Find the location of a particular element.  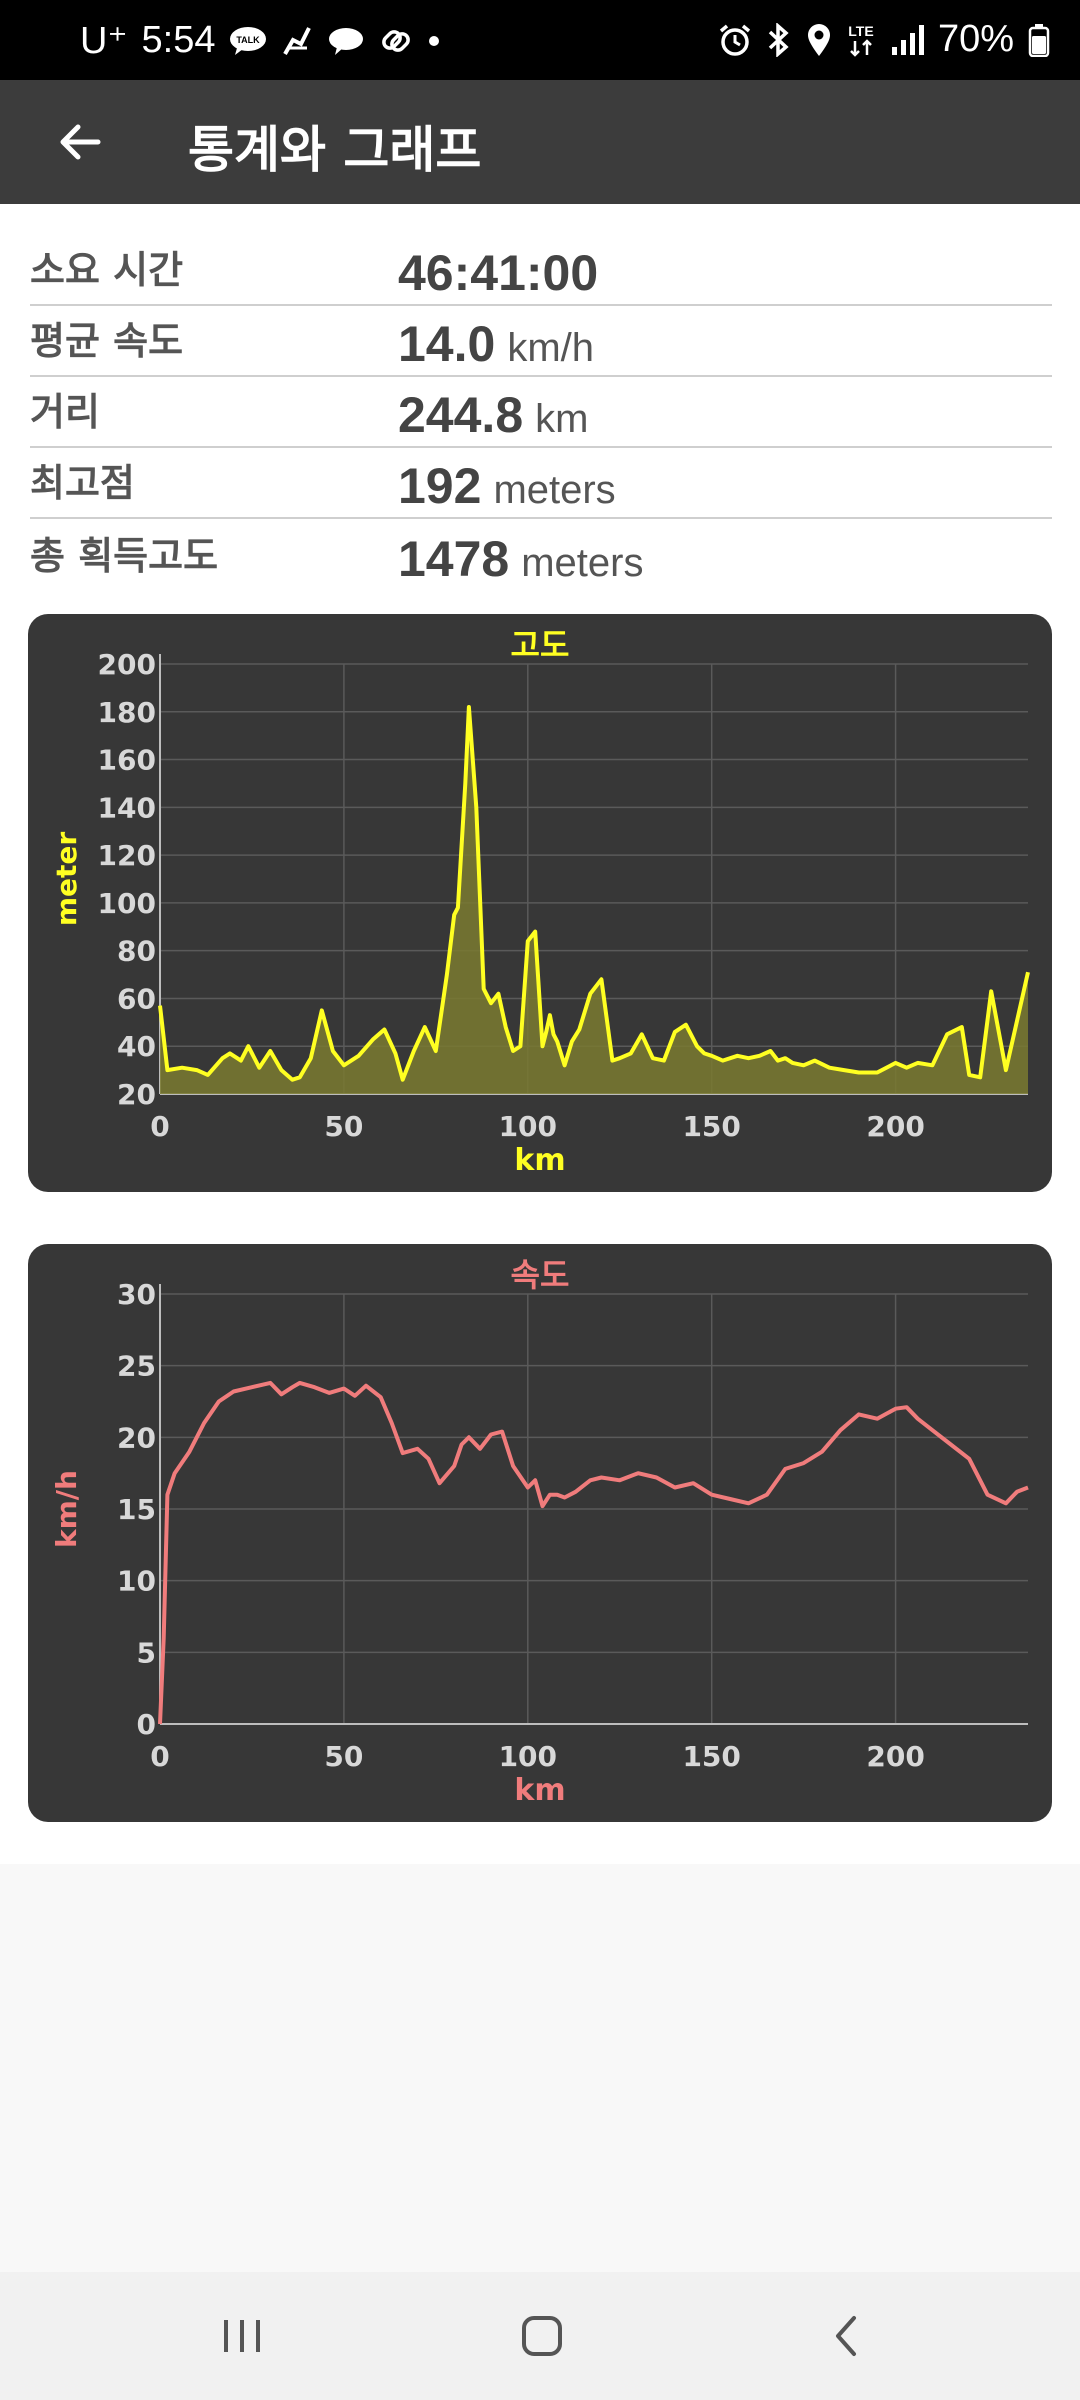

lte-icon: LTE is located at coordinates (861, 40).